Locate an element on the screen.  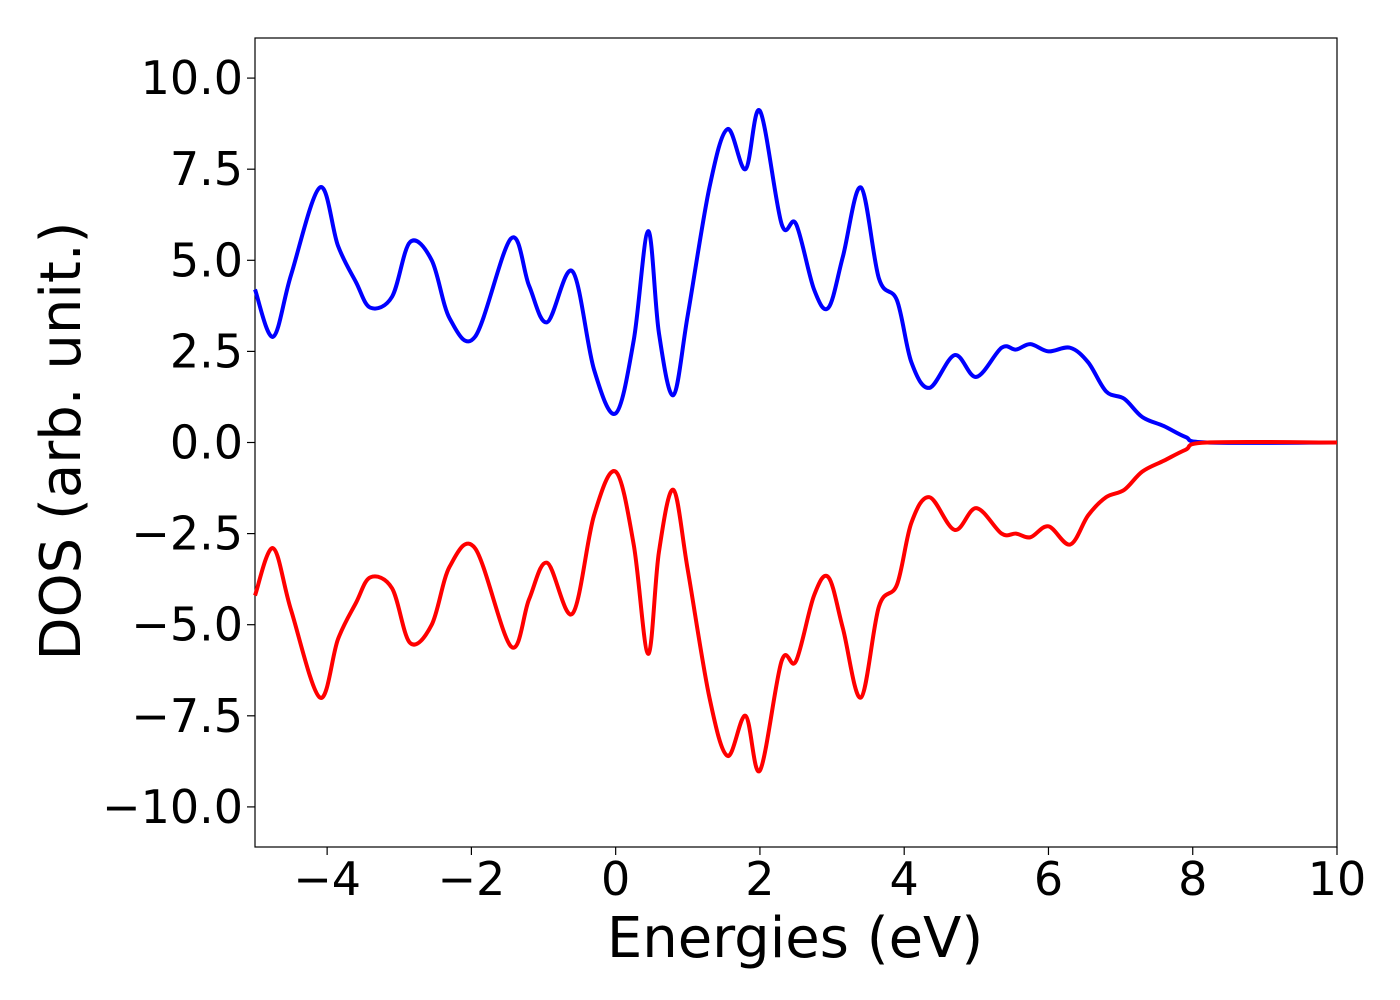
y-tick-label: 2.5 is located at coordinates (206, 351).